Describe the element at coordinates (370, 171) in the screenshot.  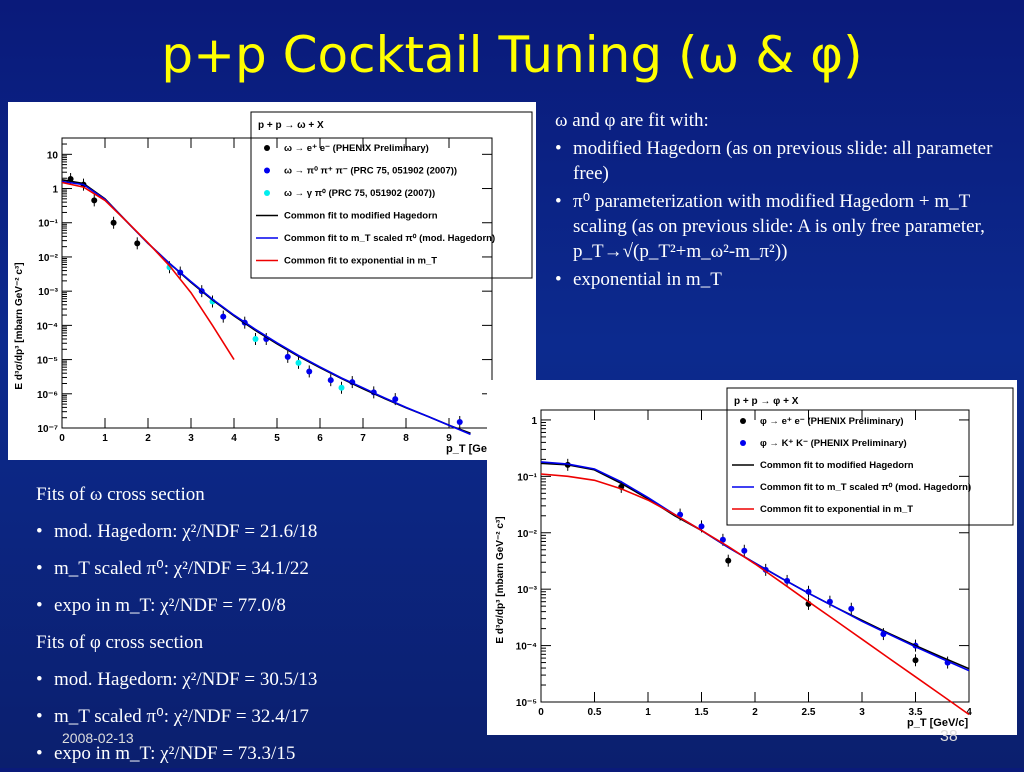
I see `omega-legend-entry: ω → π⁰ π⁺ π⁻ (PRC 75, 051902 (2007))` at that location.